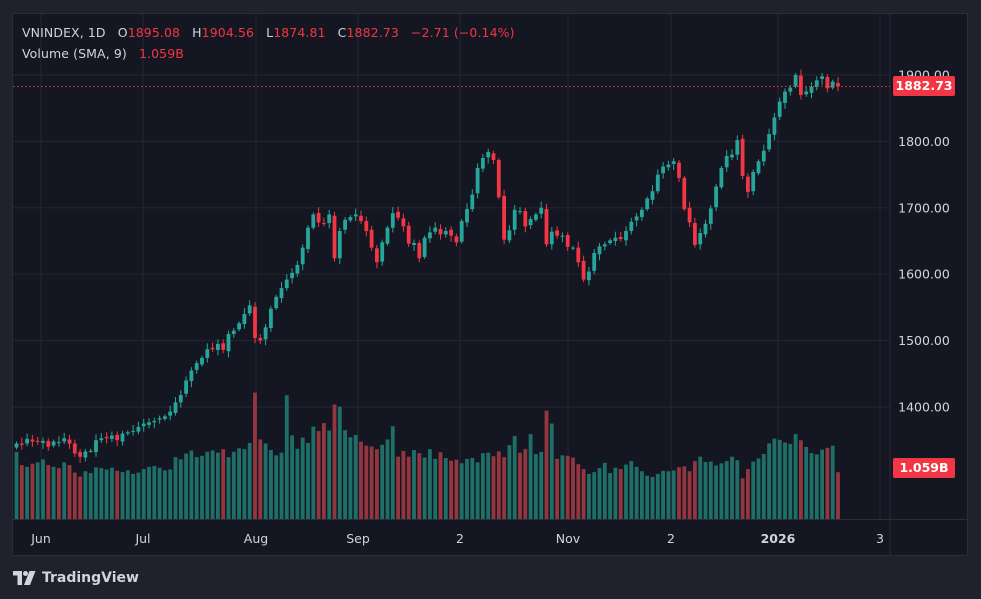 This screenshot has width=981, height=599. Describe the element at coordinates (256, 538) in the screenshot. I see `x-tick-label: Aug` at that location.